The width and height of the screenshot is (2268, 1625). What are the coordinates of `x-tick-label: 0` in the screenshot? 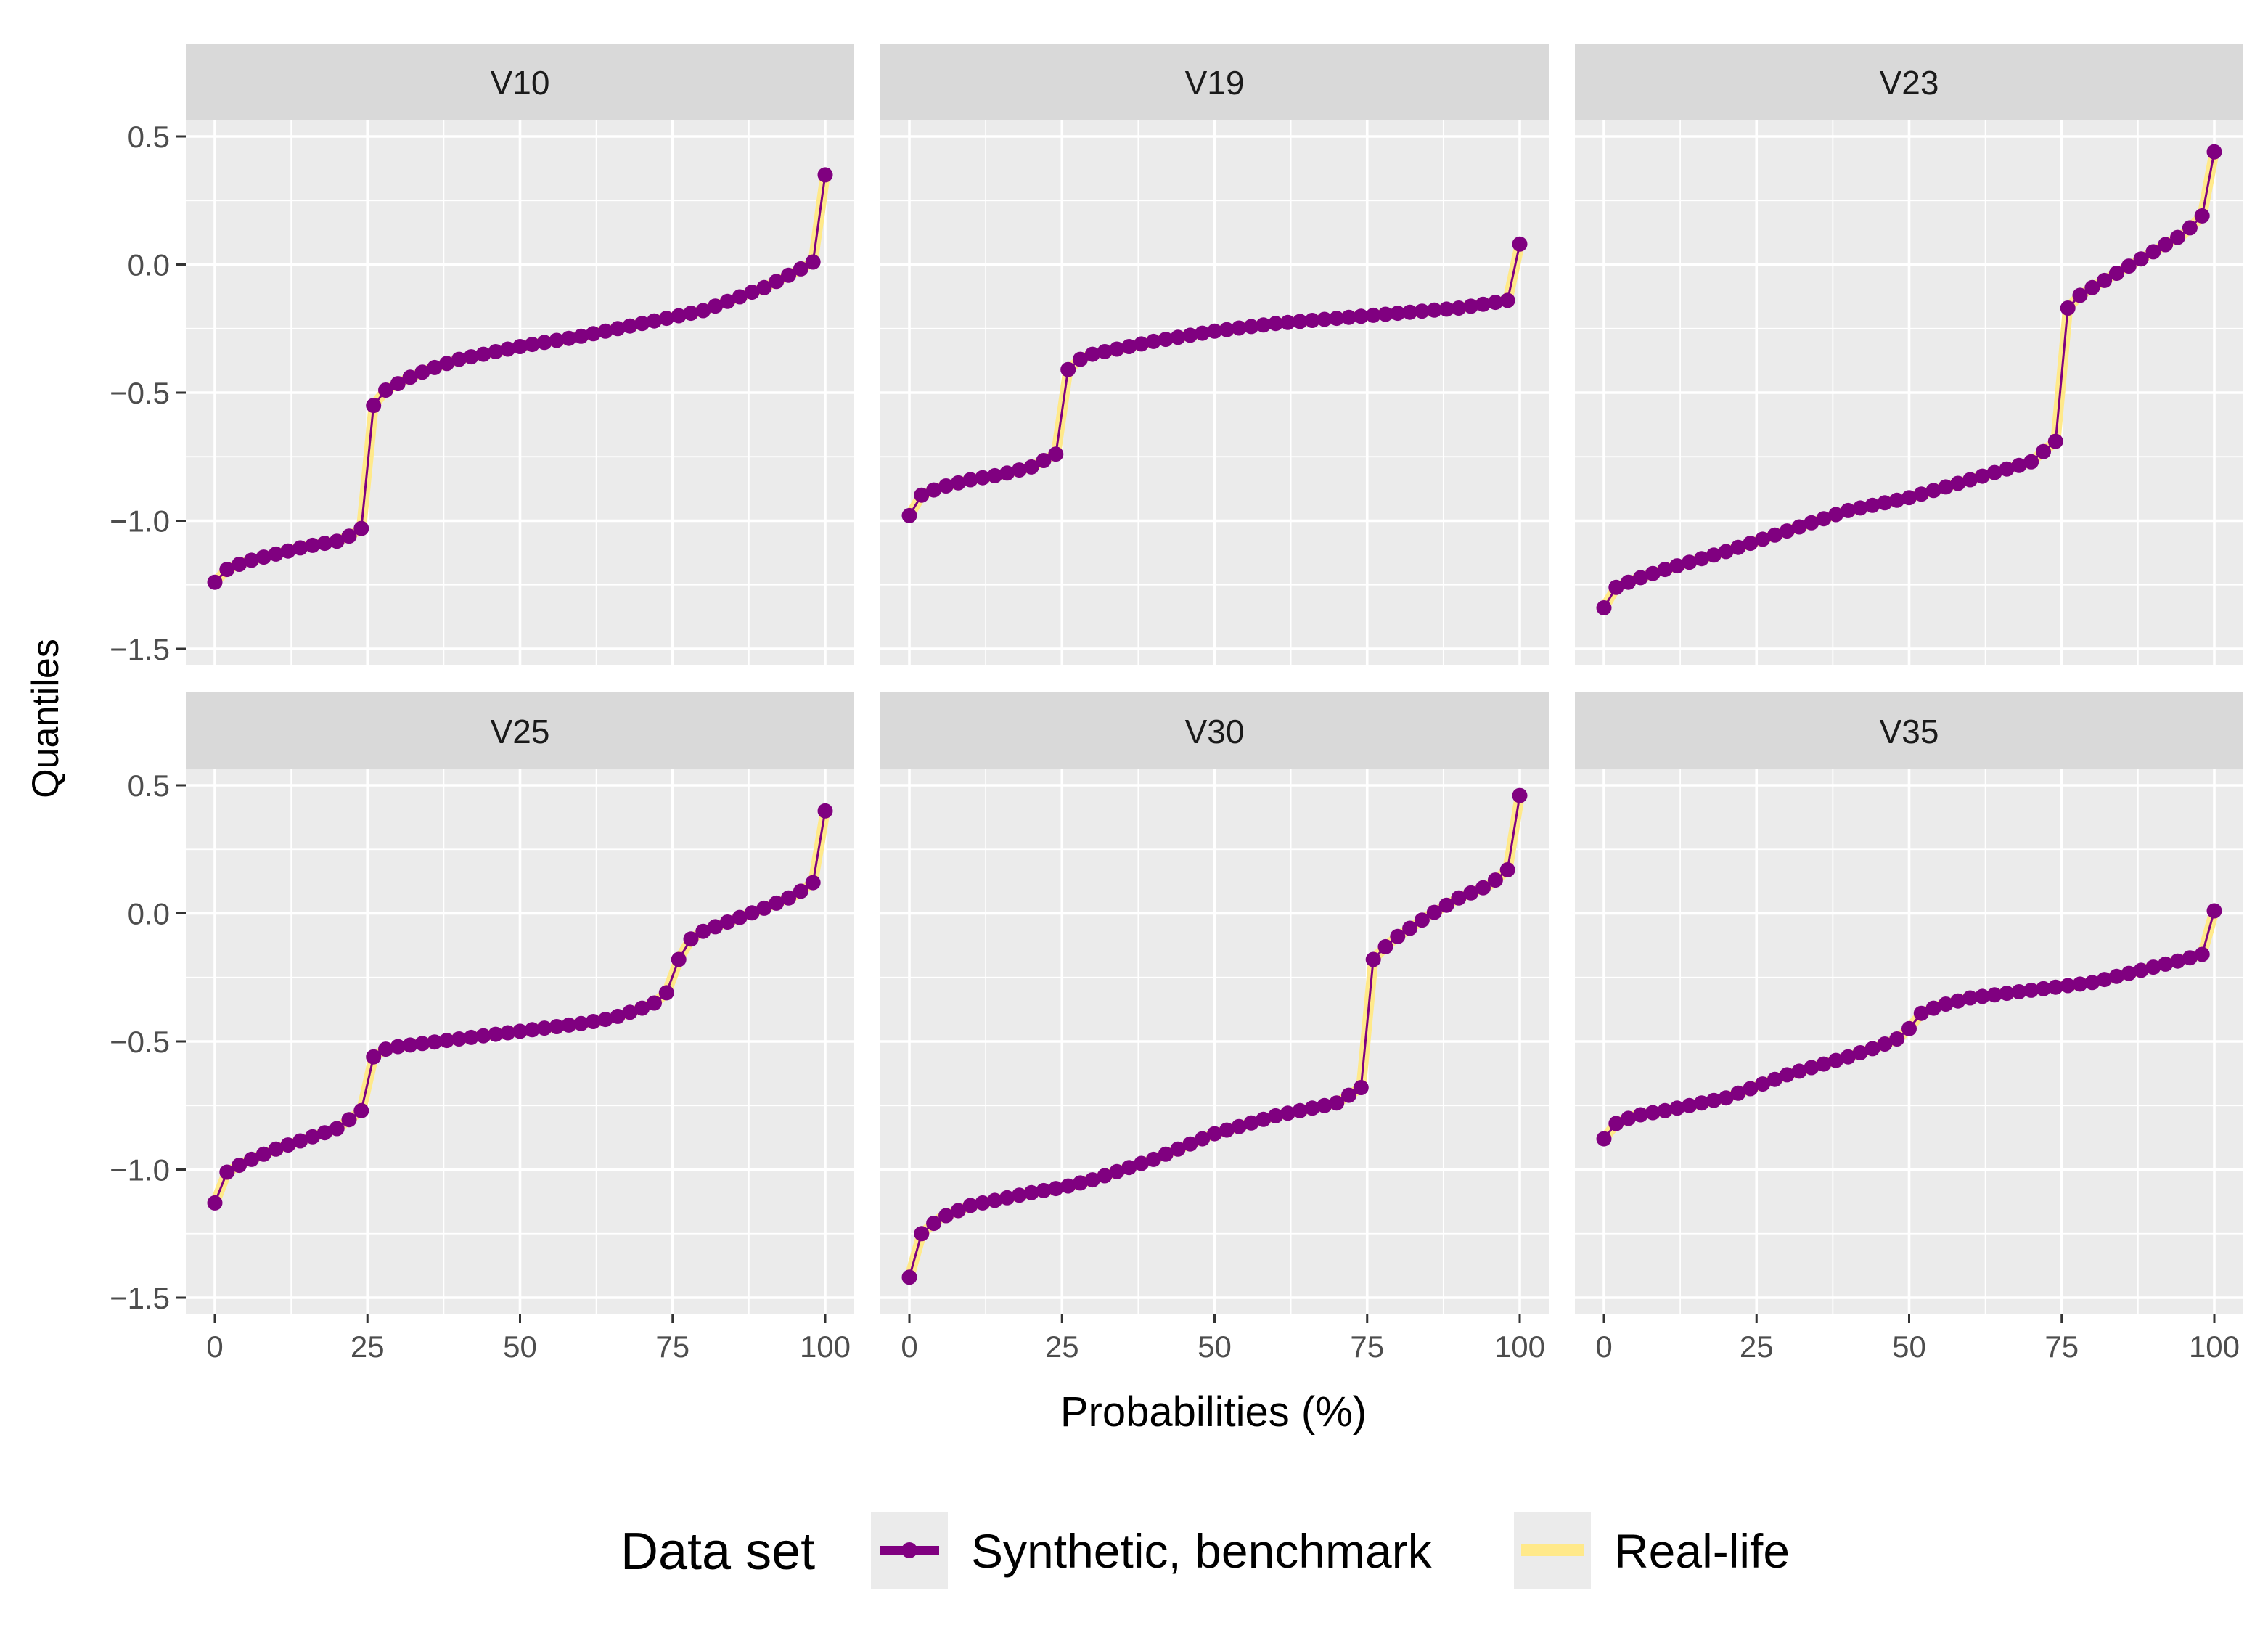 It's located at (214, 1347).